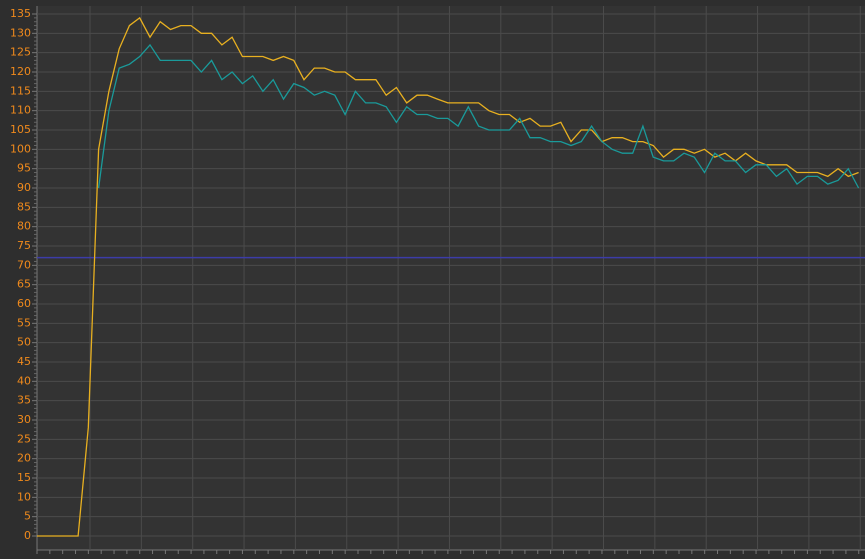 The width and height of the screenshot is (865, 559). I want to click on y-tick-label: 65, so click(24, 284).